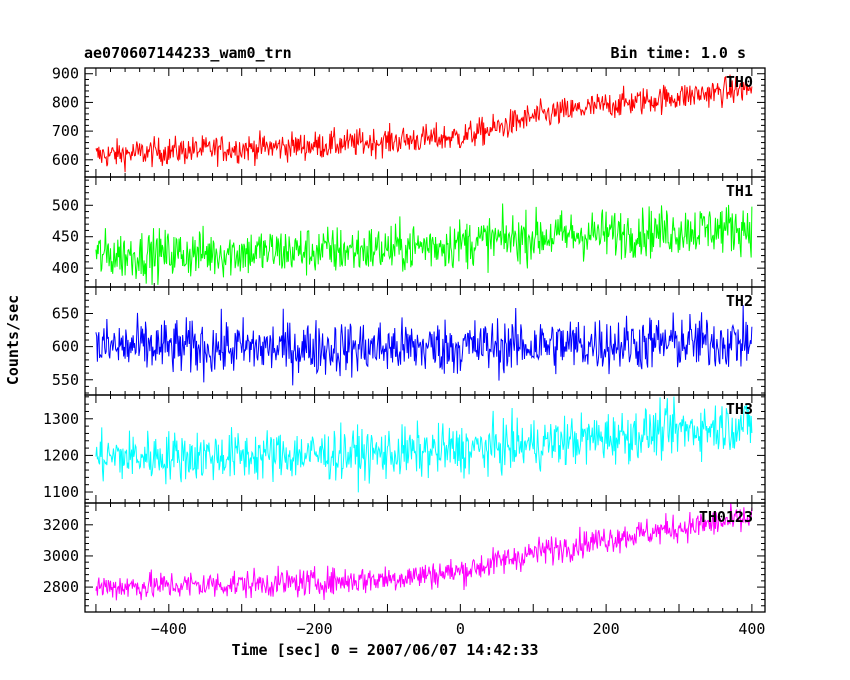 The height and width of the screenshot is (680, 850). Describe the element at coordinates (424, 244) in the screenshot. I see `series-line-th1` at that location.